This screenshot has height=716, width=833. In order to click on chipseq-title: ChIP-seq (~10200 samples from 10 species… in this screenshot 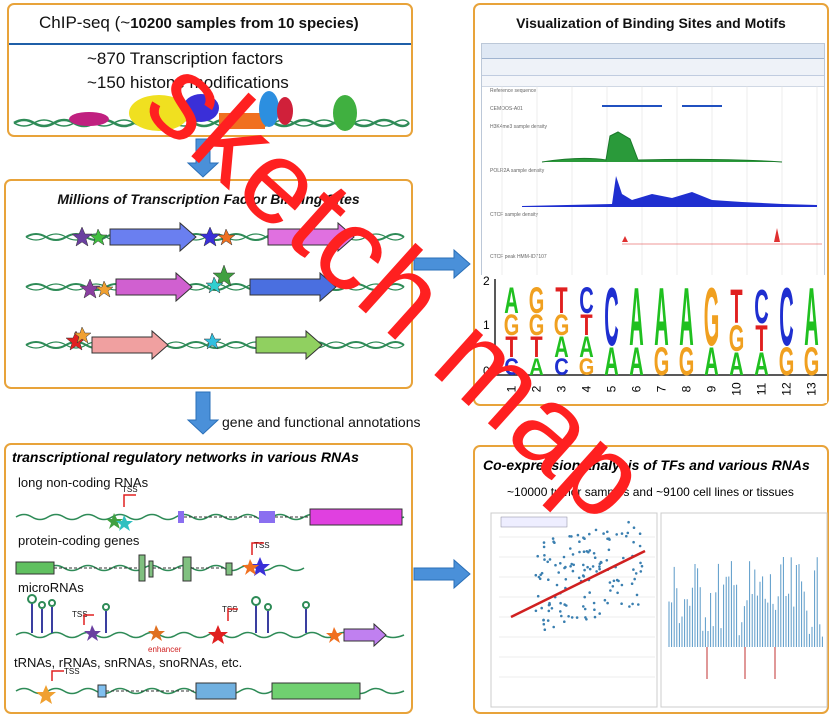, I will do `click(199, 23)`.